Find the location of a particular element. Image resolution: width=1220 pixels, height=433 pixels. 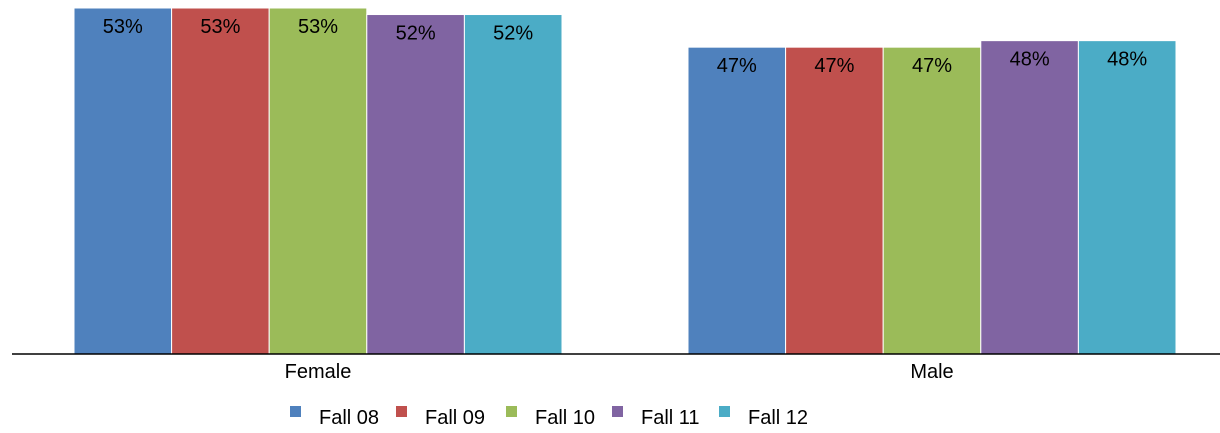

legend-label: Fall 09 is located at coordinates (455, 418).